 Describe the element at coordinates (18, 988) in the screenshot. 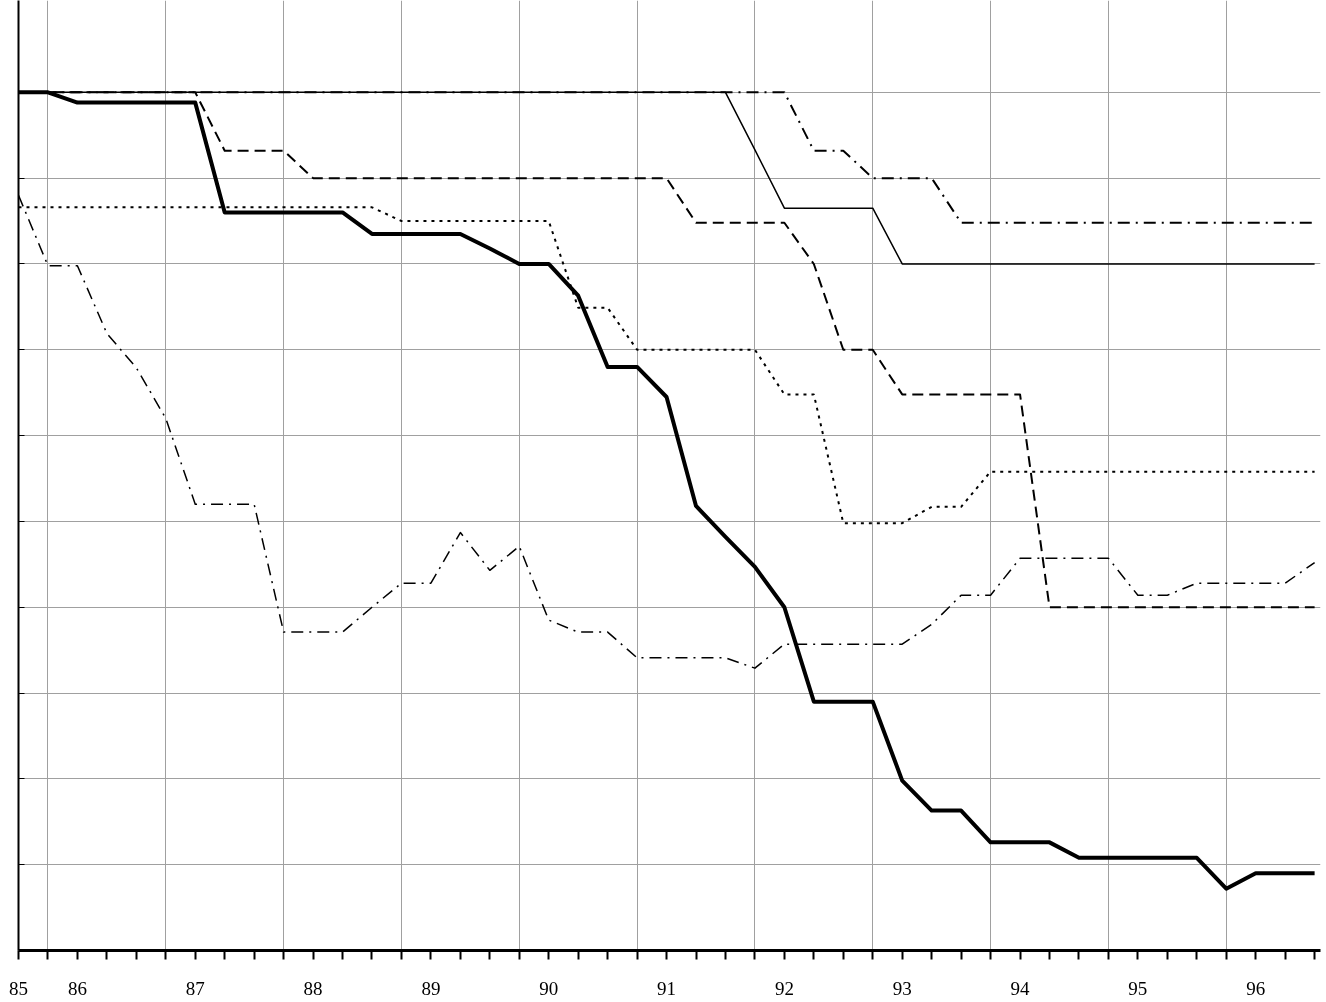

I see `x-tick-label: 85` at that location.